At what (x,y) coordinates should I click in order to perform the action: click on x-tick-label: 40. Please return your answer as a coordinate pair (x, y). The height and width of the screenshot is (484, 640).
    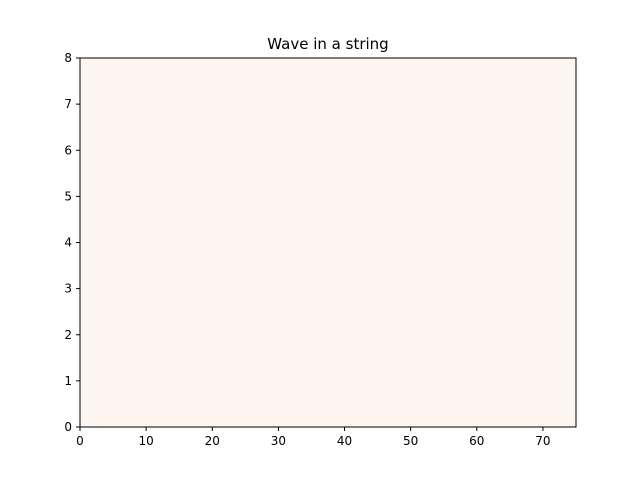
    Looking at the image, I should click on (344, 441).